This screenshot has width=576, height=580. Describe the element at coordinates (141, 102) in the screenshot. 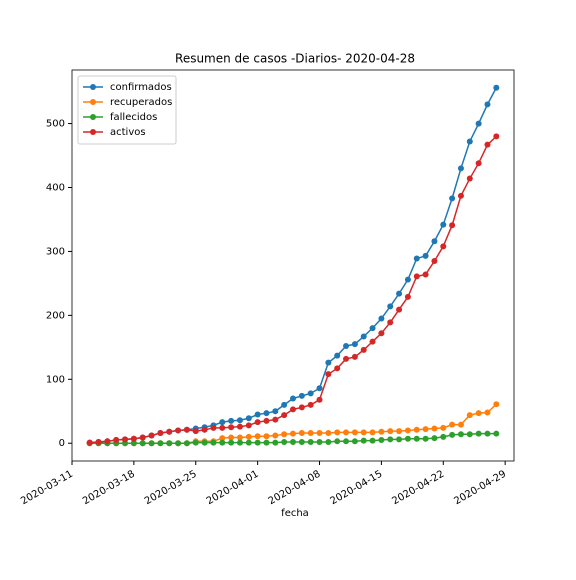

I see `legend-label: recuperados` at that location.